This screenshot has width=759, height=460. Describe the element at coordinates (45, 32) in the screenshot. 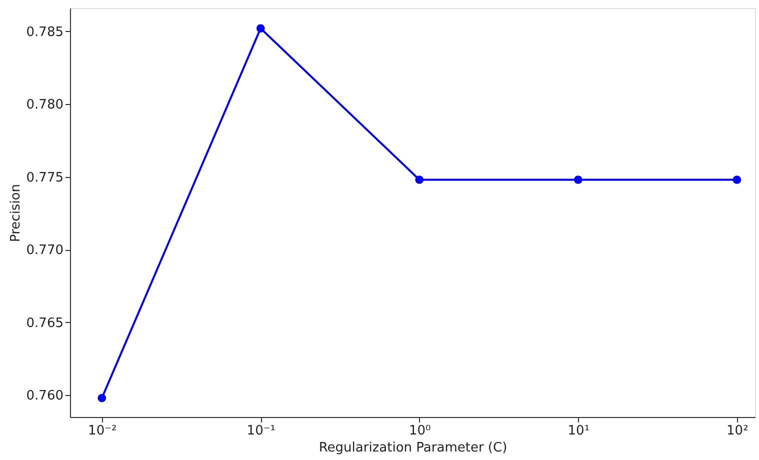

I see `y-tick-label: 0.785` at that location.